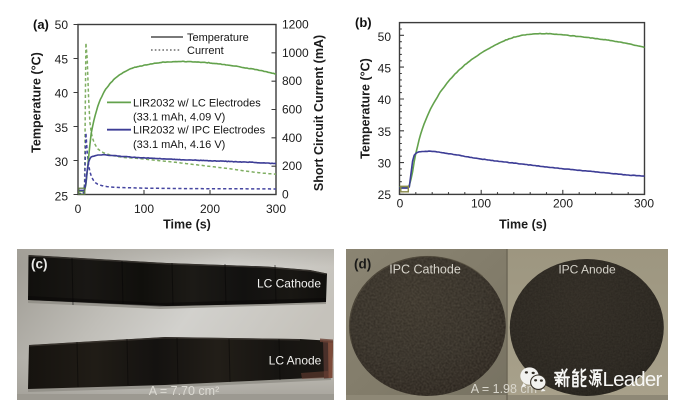 Image resolution: width=682 pixels, height=412 pixels. I want to click on svg-text: (a), so click(41, 24).